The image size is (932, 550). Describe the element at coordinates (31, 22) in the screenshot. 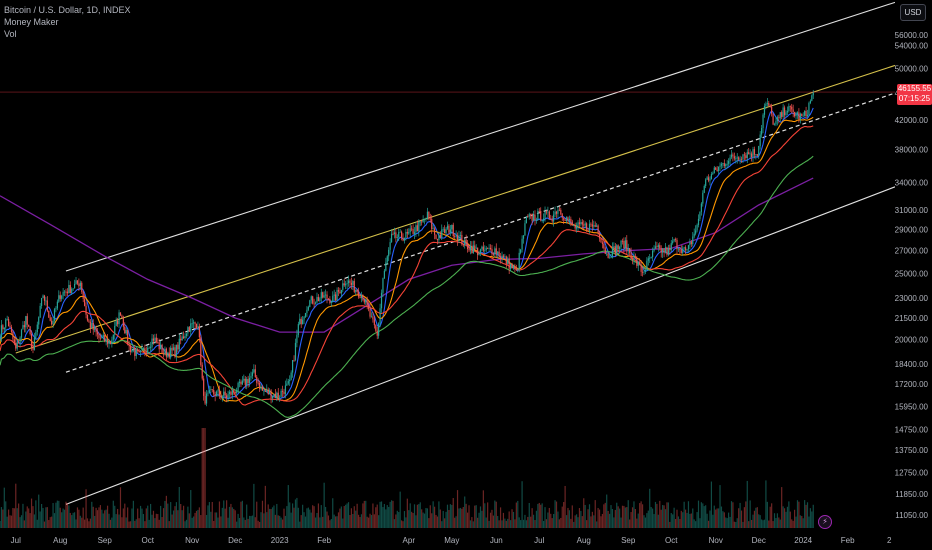

I see `indicator-money-maker: Money Maker` at that location.